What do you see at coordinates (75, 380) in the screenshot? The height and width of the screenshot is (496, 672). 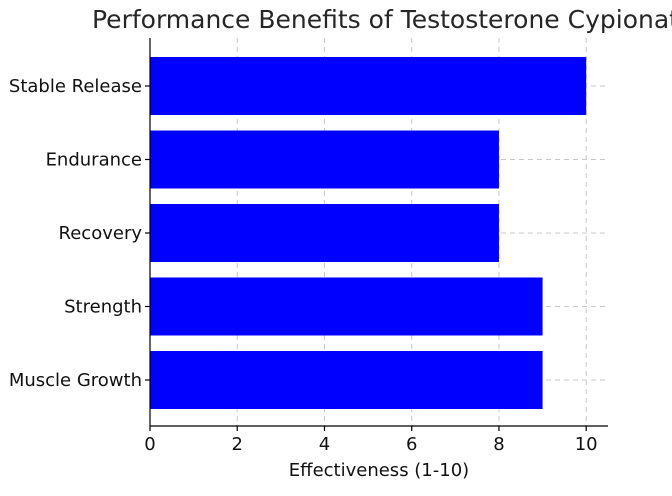 I see `y-tick-label: Muscle Growth` at bounding box center [75, 380].